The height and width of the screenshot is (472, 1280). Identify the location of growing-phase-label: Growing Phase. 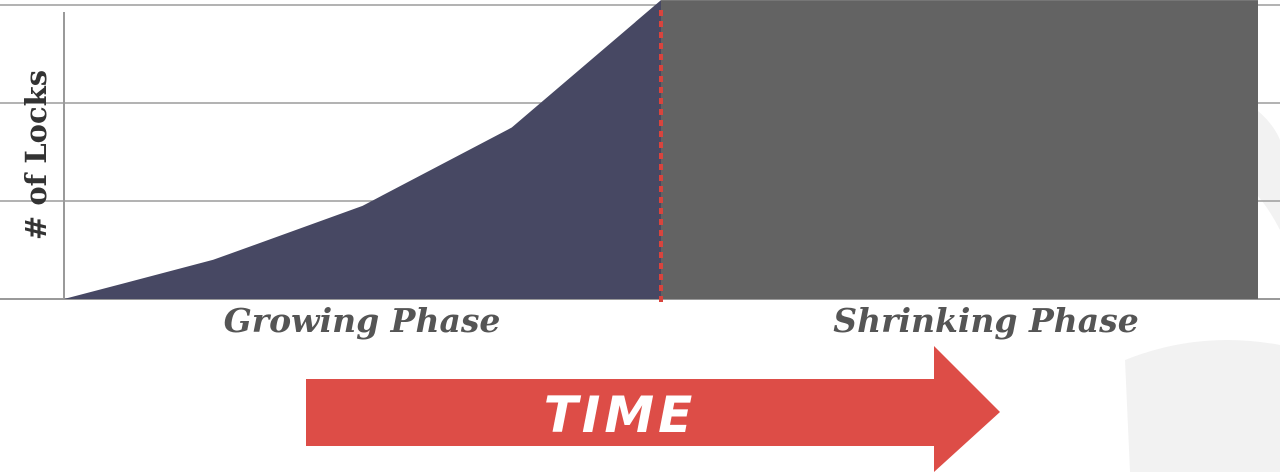
(362, 320).